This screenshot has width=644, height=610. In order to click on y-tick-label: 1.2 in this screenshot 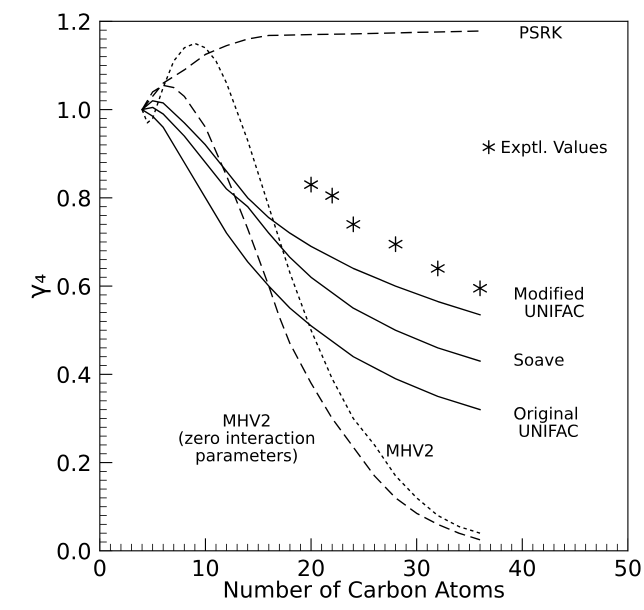, I will do `click(74, 21)`.